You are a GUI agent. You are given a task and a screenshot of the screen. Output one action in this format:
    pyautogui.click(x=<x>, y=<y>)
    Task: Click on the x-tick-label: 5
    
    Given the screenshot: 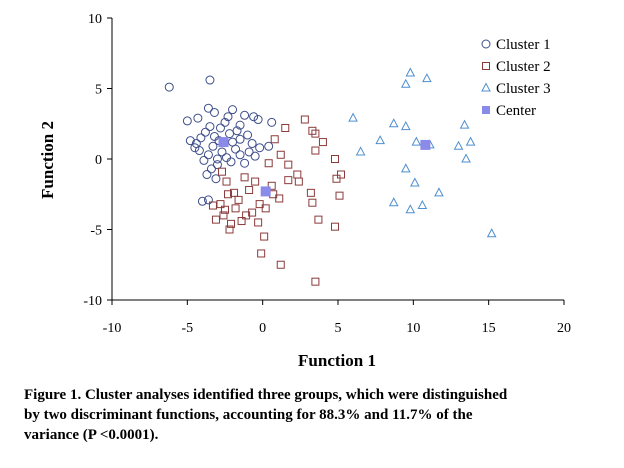 What is the action you would take?
    pyautogui.click(x=338, y=328)
    